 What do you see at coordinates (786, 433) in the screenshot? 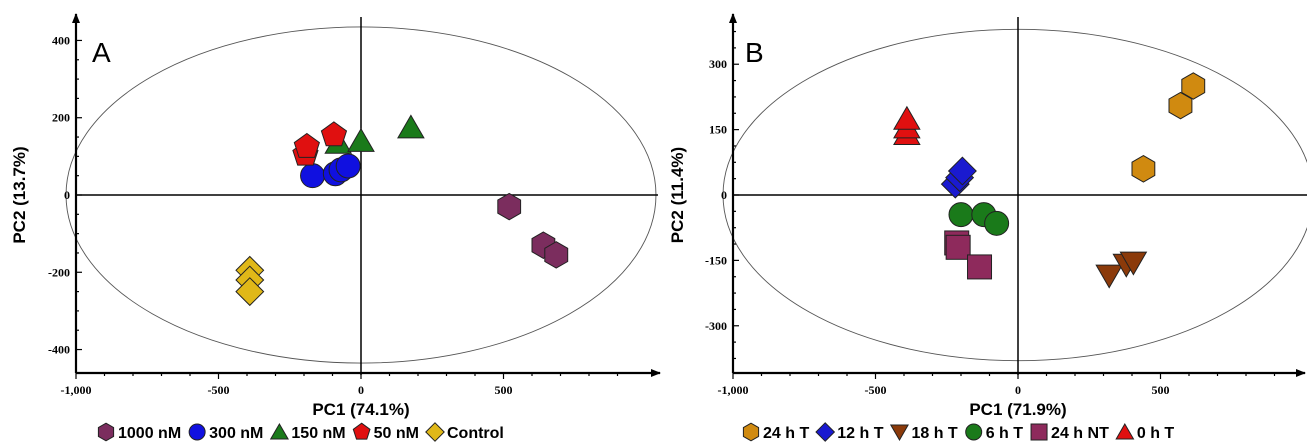
I see `legend-label: 24 h T` at bounding box center [786, 433].